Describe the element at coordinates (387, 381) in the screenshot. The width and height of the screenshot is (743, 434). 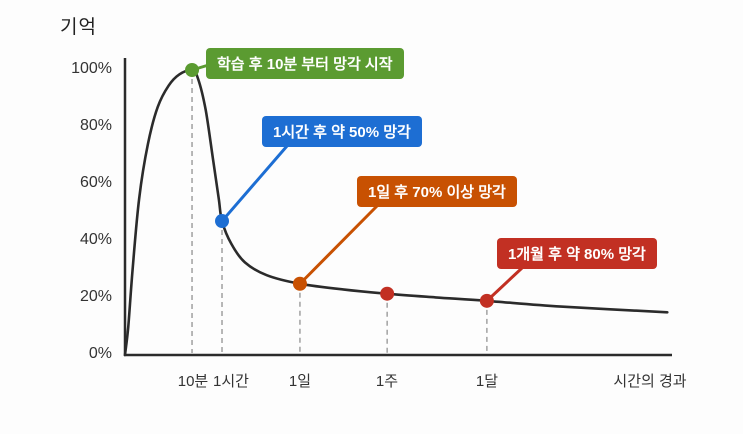
I see `x-tick-1week: 1주` at that location.